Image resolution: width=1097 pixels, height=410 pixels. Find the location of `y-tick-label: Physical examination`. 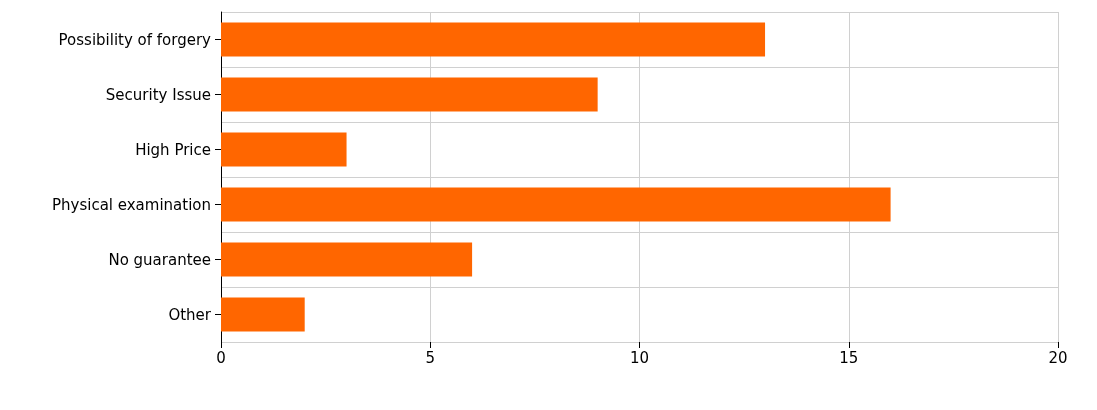

y-tick-label: Physical examination is located at coordinates (131, 204).